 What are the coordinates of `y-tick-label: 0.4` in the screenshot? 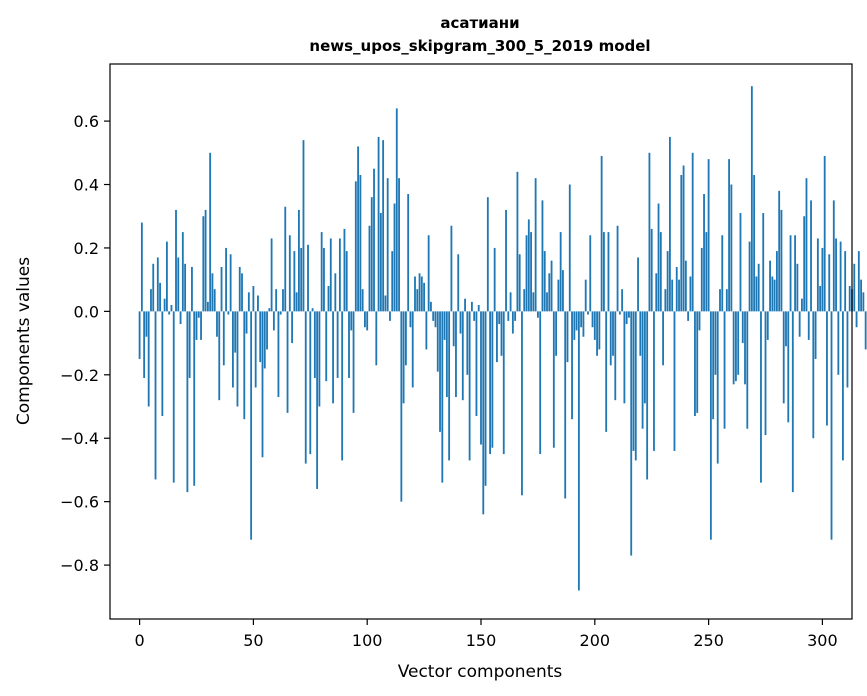 It's located at (86, 185).